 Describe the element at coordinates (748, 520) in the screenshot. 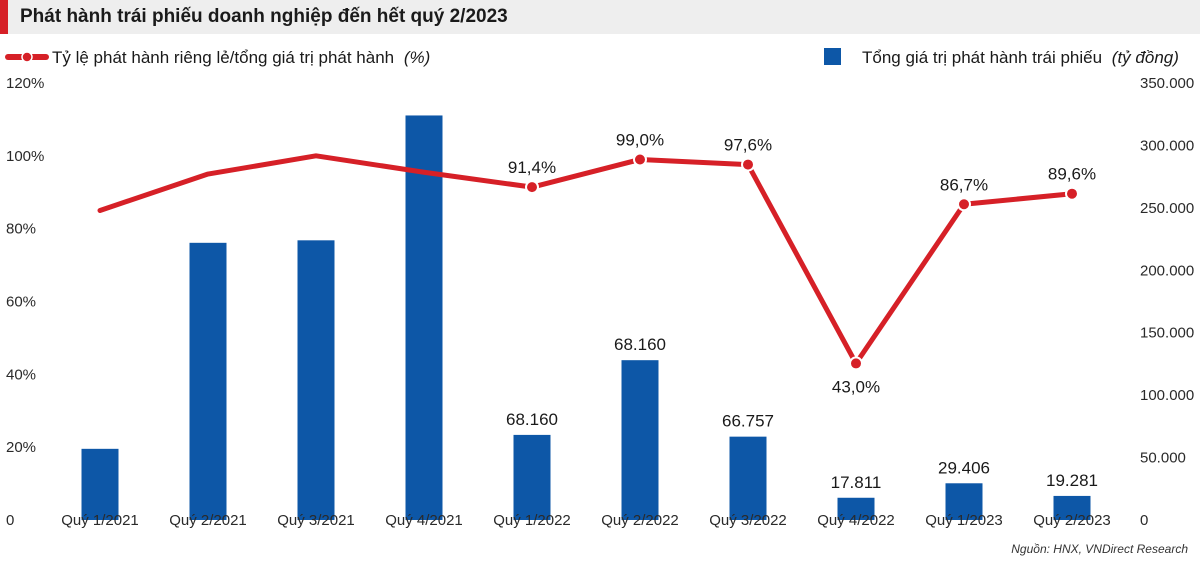

I see `category-label: Quý 3/2022` at that location.